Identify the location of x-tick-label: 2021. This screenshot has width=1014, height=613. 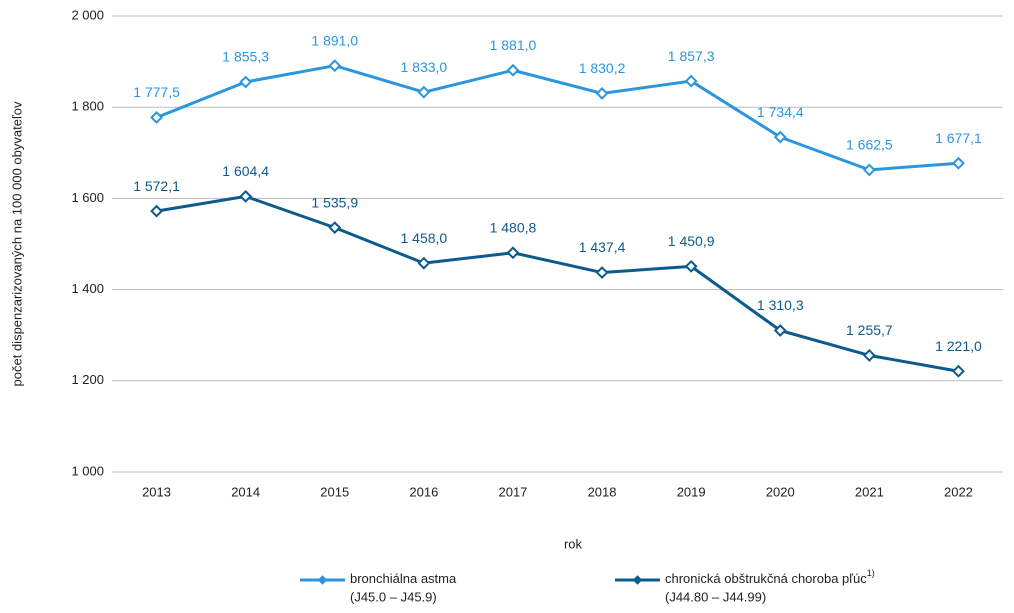
(869, 491).